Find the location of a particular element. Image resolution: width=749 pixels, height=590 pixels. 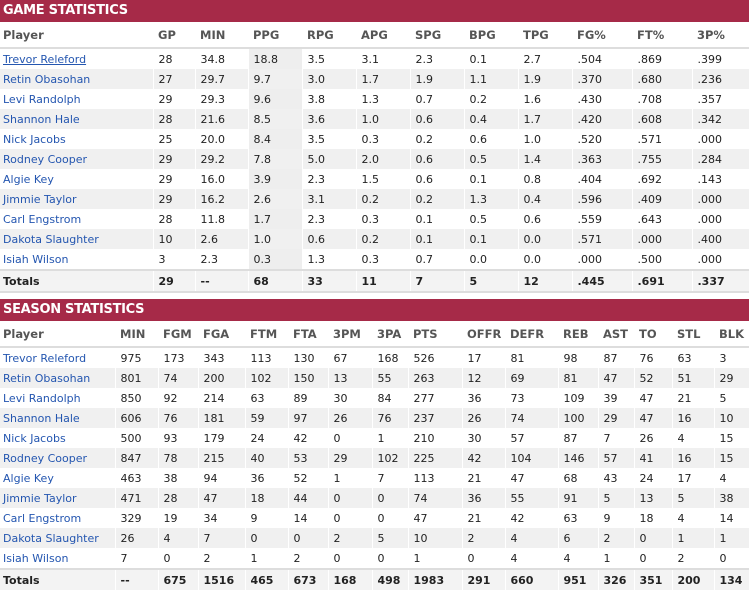

player-cell: Retin Obasohan is located at coordinates (76, 79).